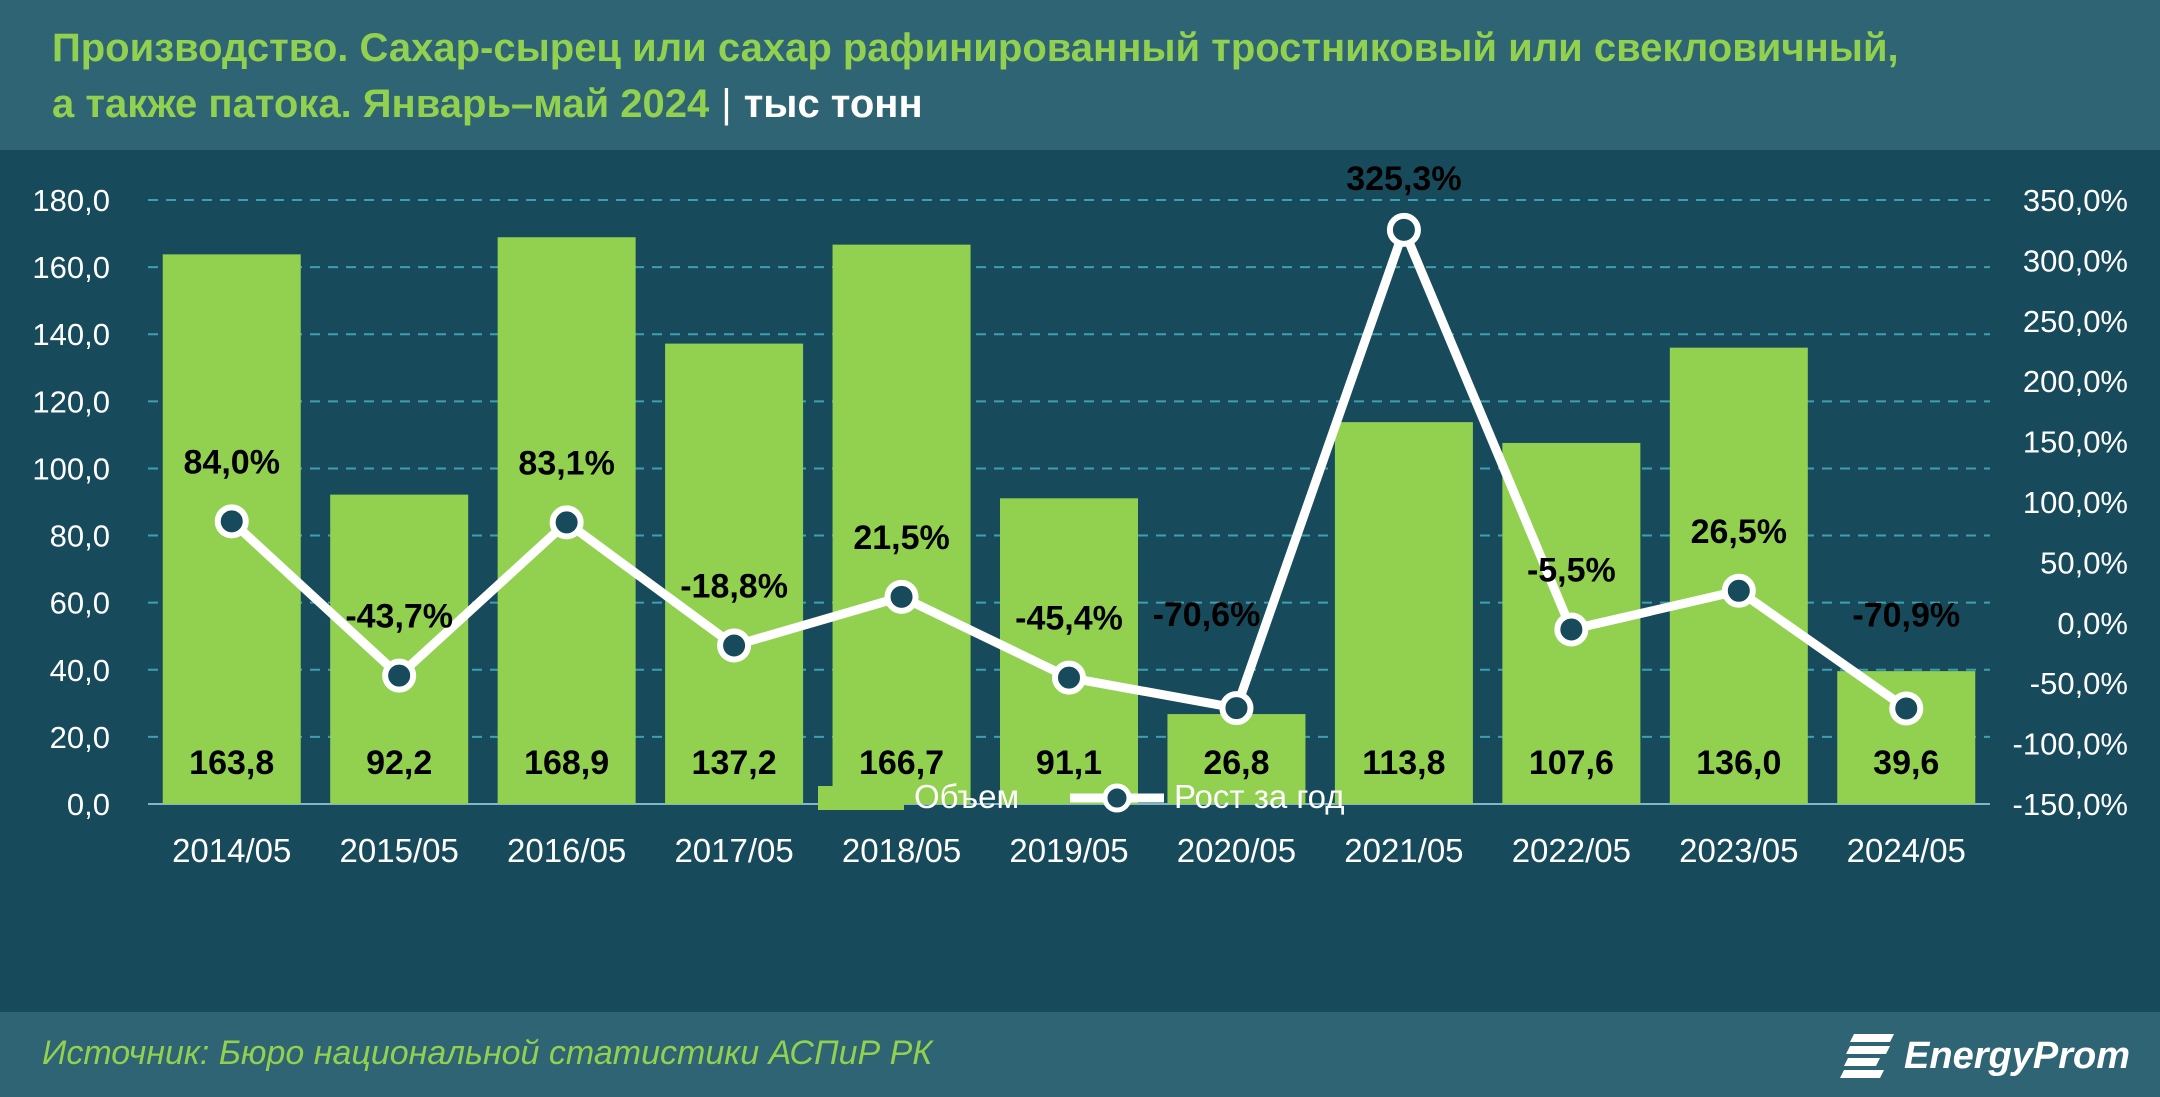 This screenshot has width=2160, height=1097. I want to click on x-tick-label: 2024/05, so click(1906, 850).